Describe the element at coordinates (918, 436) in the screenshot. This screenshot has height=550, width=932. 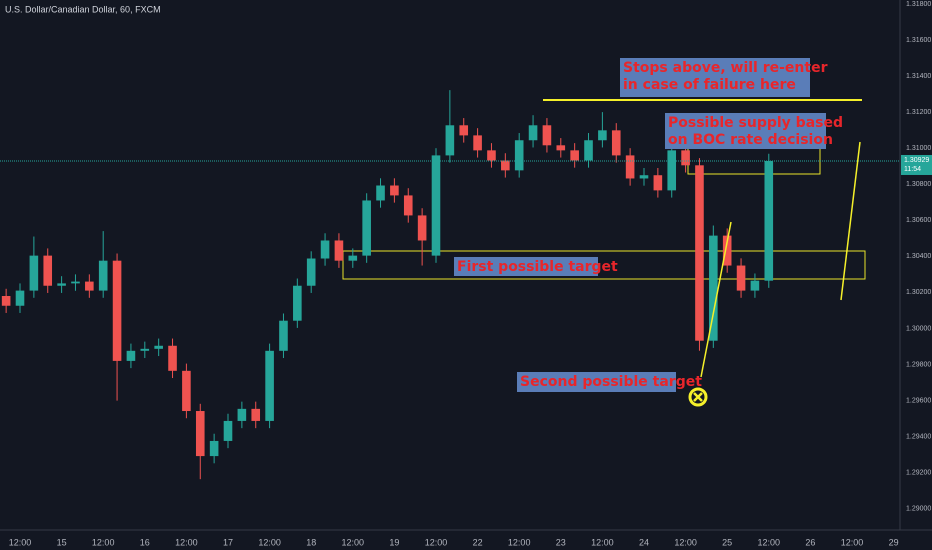
I see `y-tick-label: 1.29400` at that location.